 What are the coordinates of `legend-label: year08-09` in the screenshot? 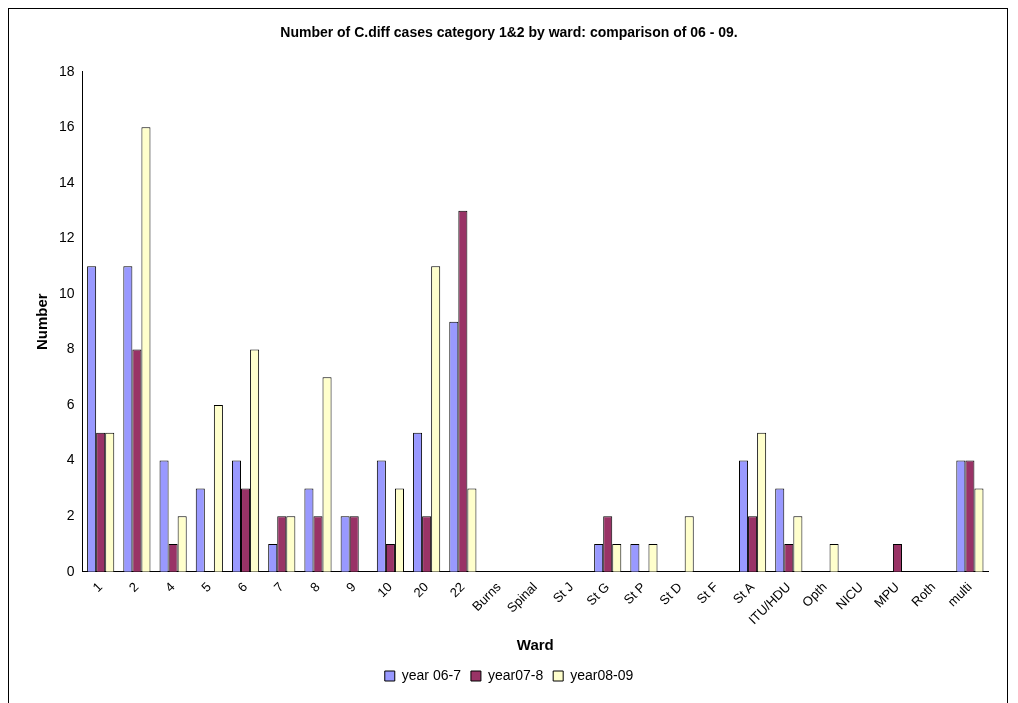 It's located at (602, 674).